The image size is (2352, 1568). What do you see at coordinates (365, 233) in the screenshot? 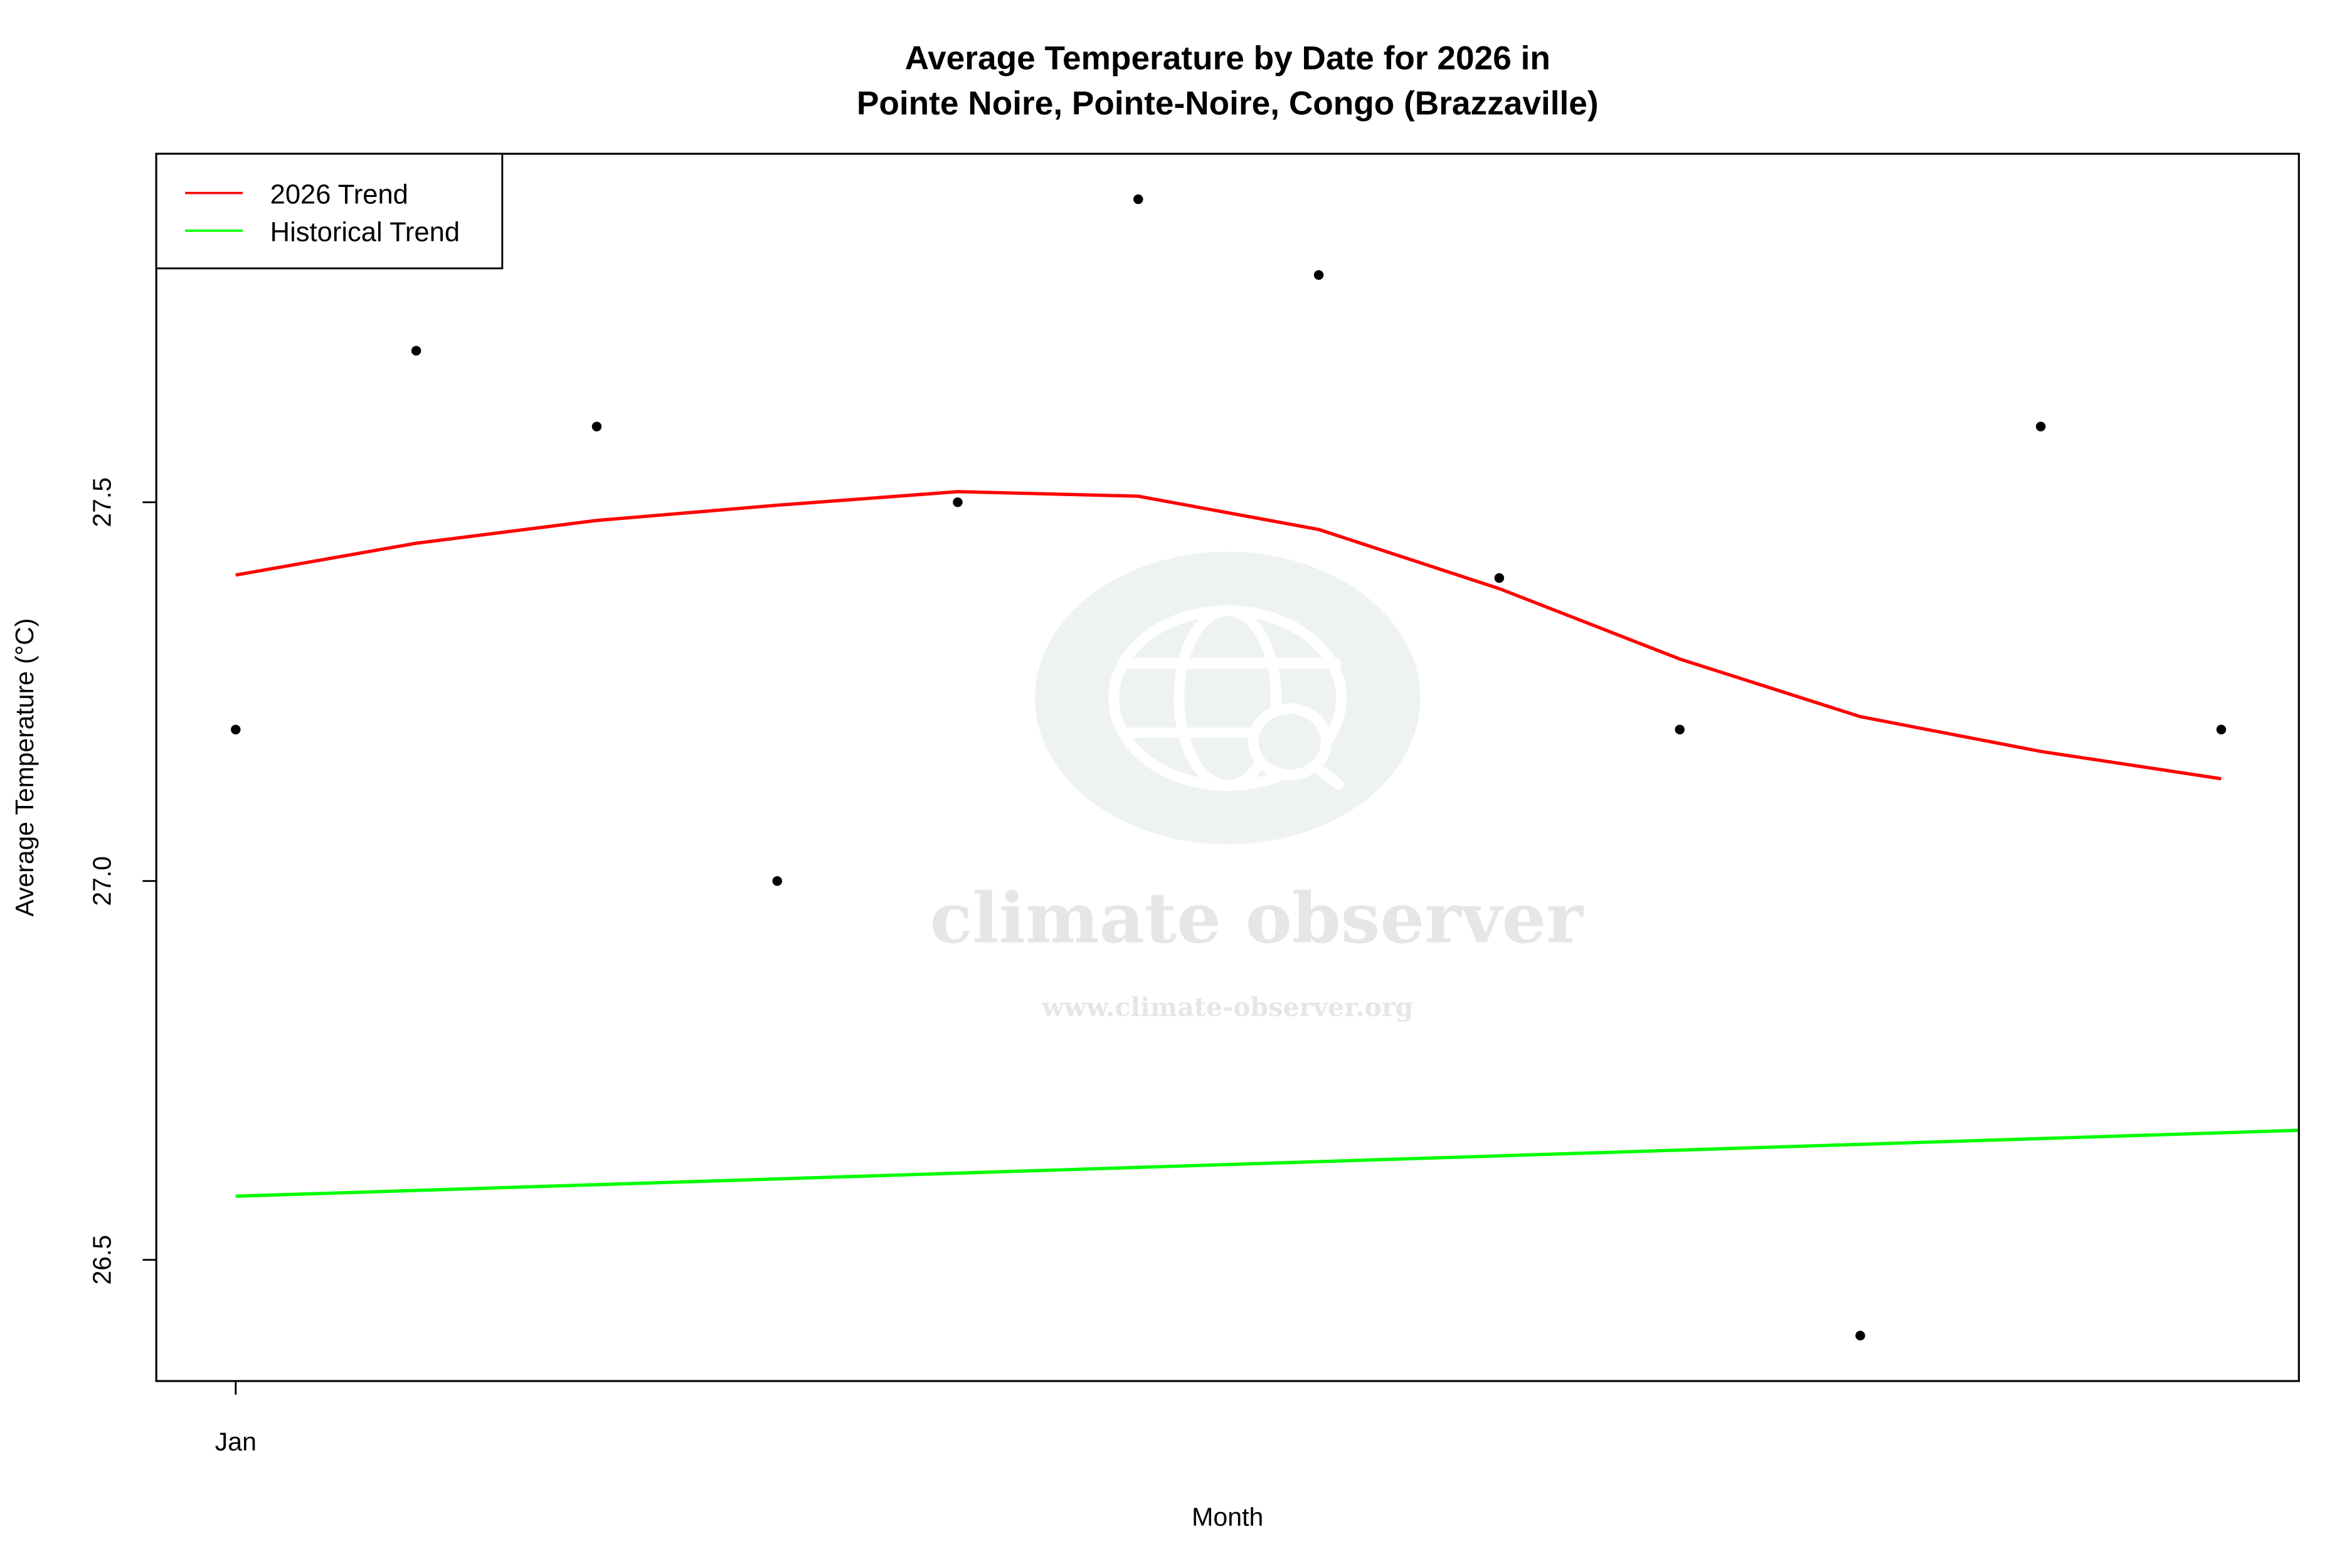
I see `legend-label-historical-trend: Historical Trend` at bounding box center [365, 233].